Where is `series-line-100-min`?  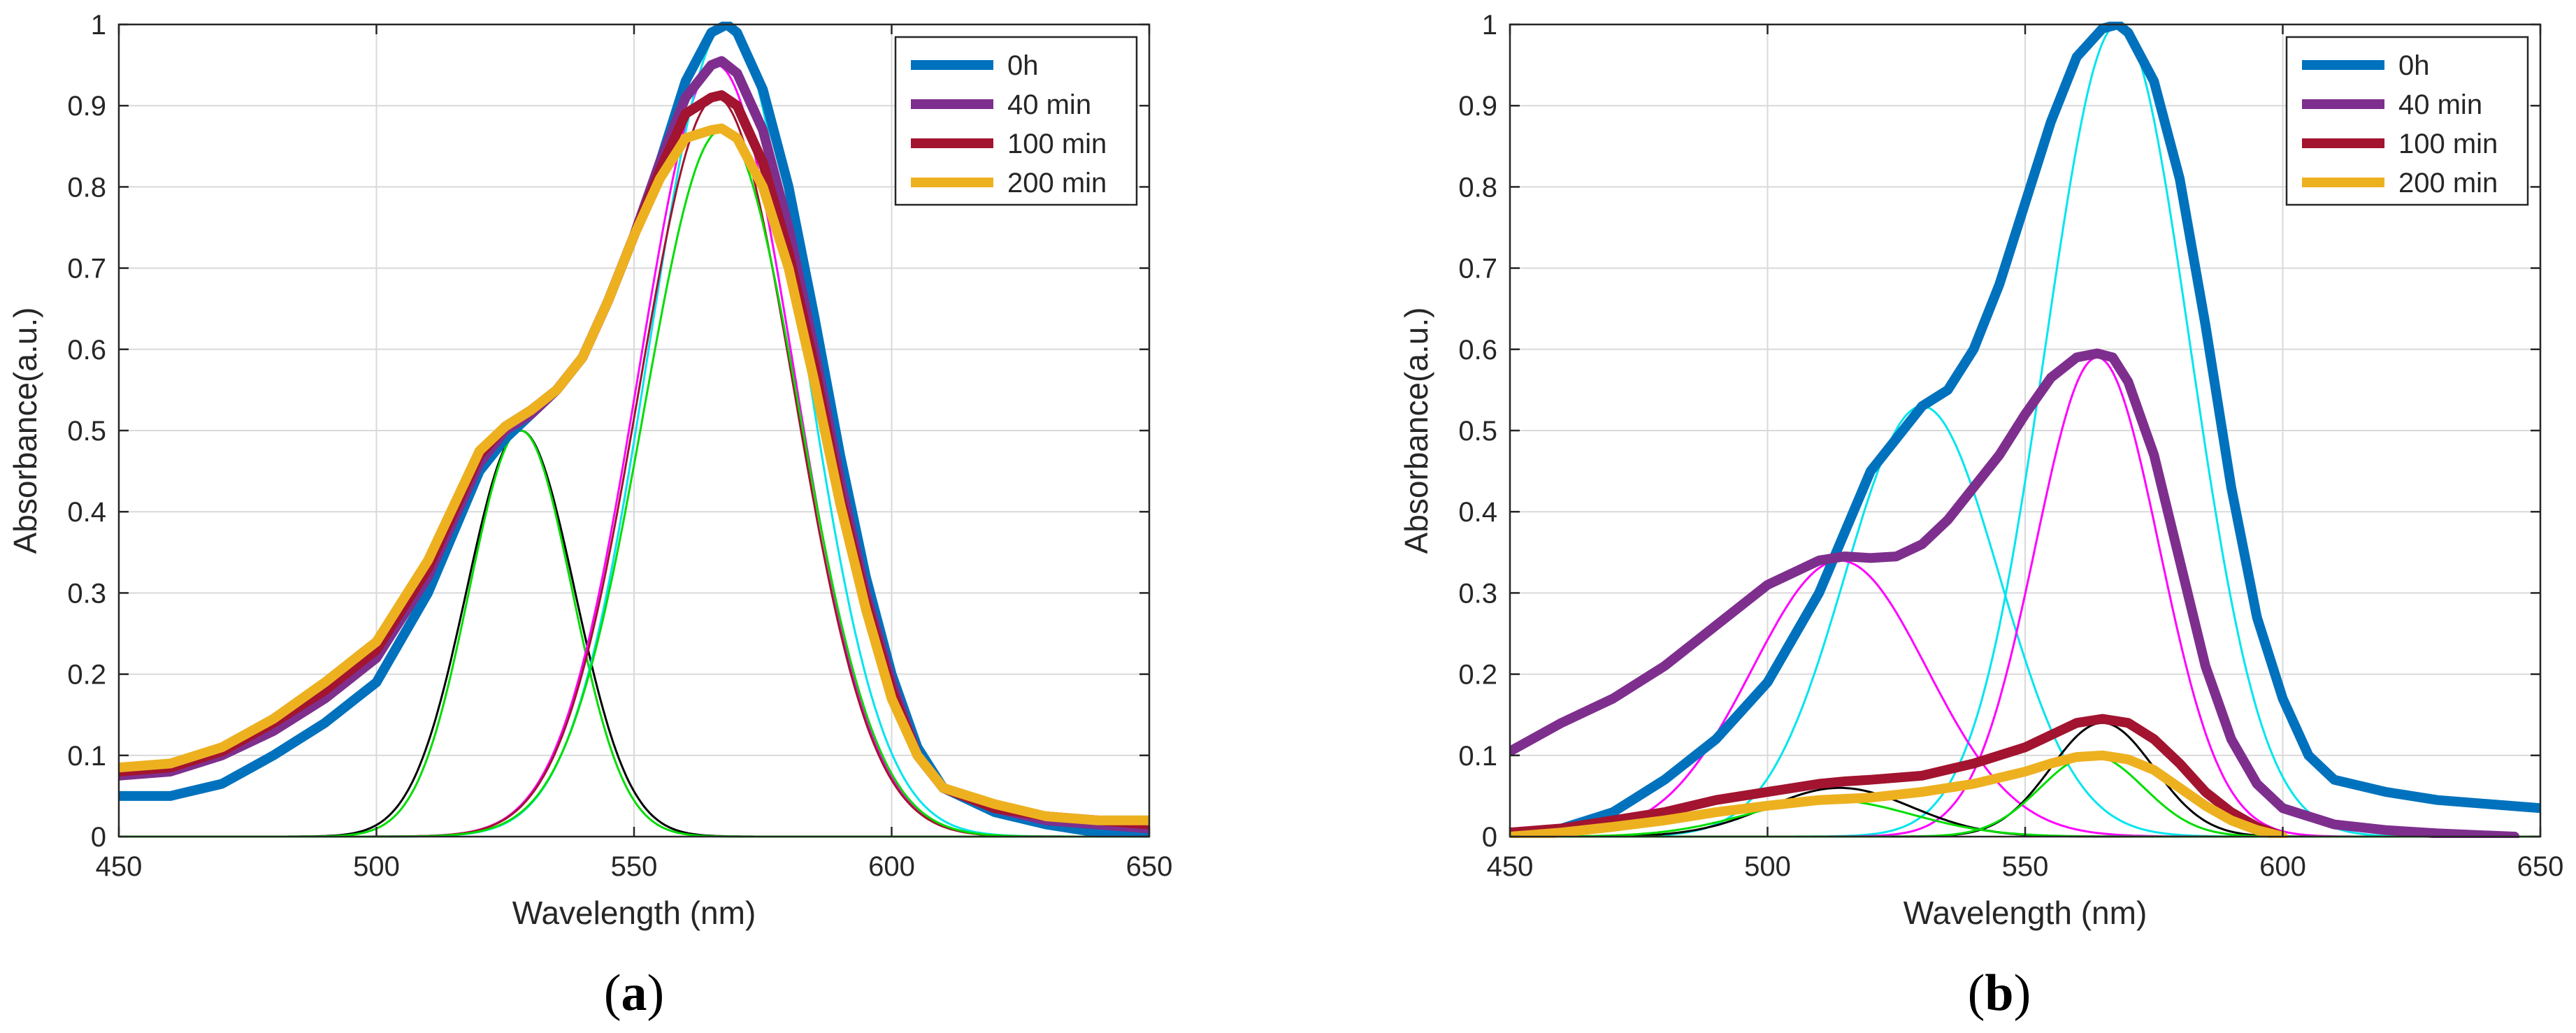
series-line-100-min is located at coordinates (1899, 776).